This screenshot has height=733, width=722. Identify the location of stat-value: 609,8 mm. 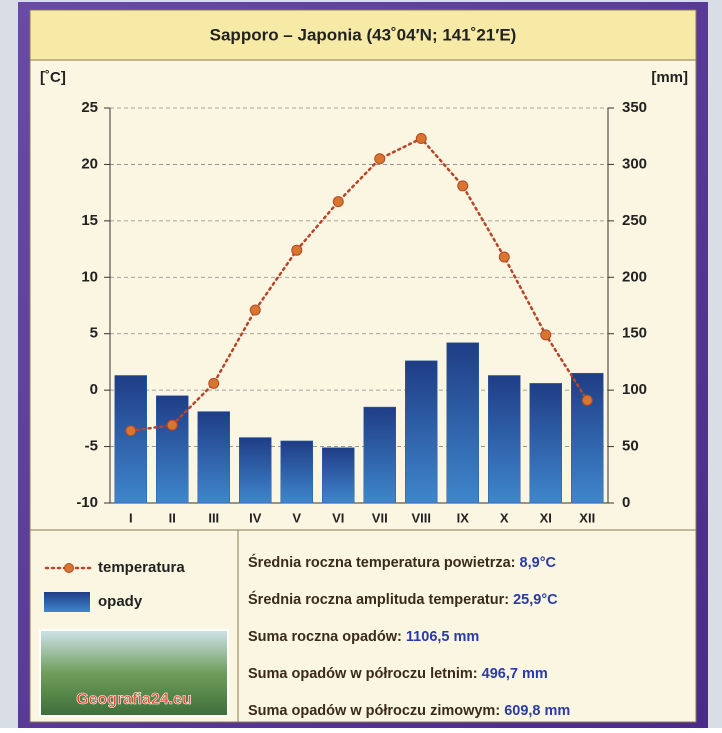
(537, 711).